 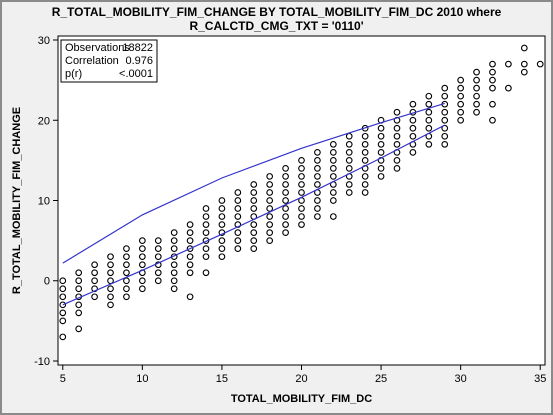 What do you see at coordinates (42, 362) in the screenshot?
I see `y-tick-label: -10` at bounding box center [42, 362].